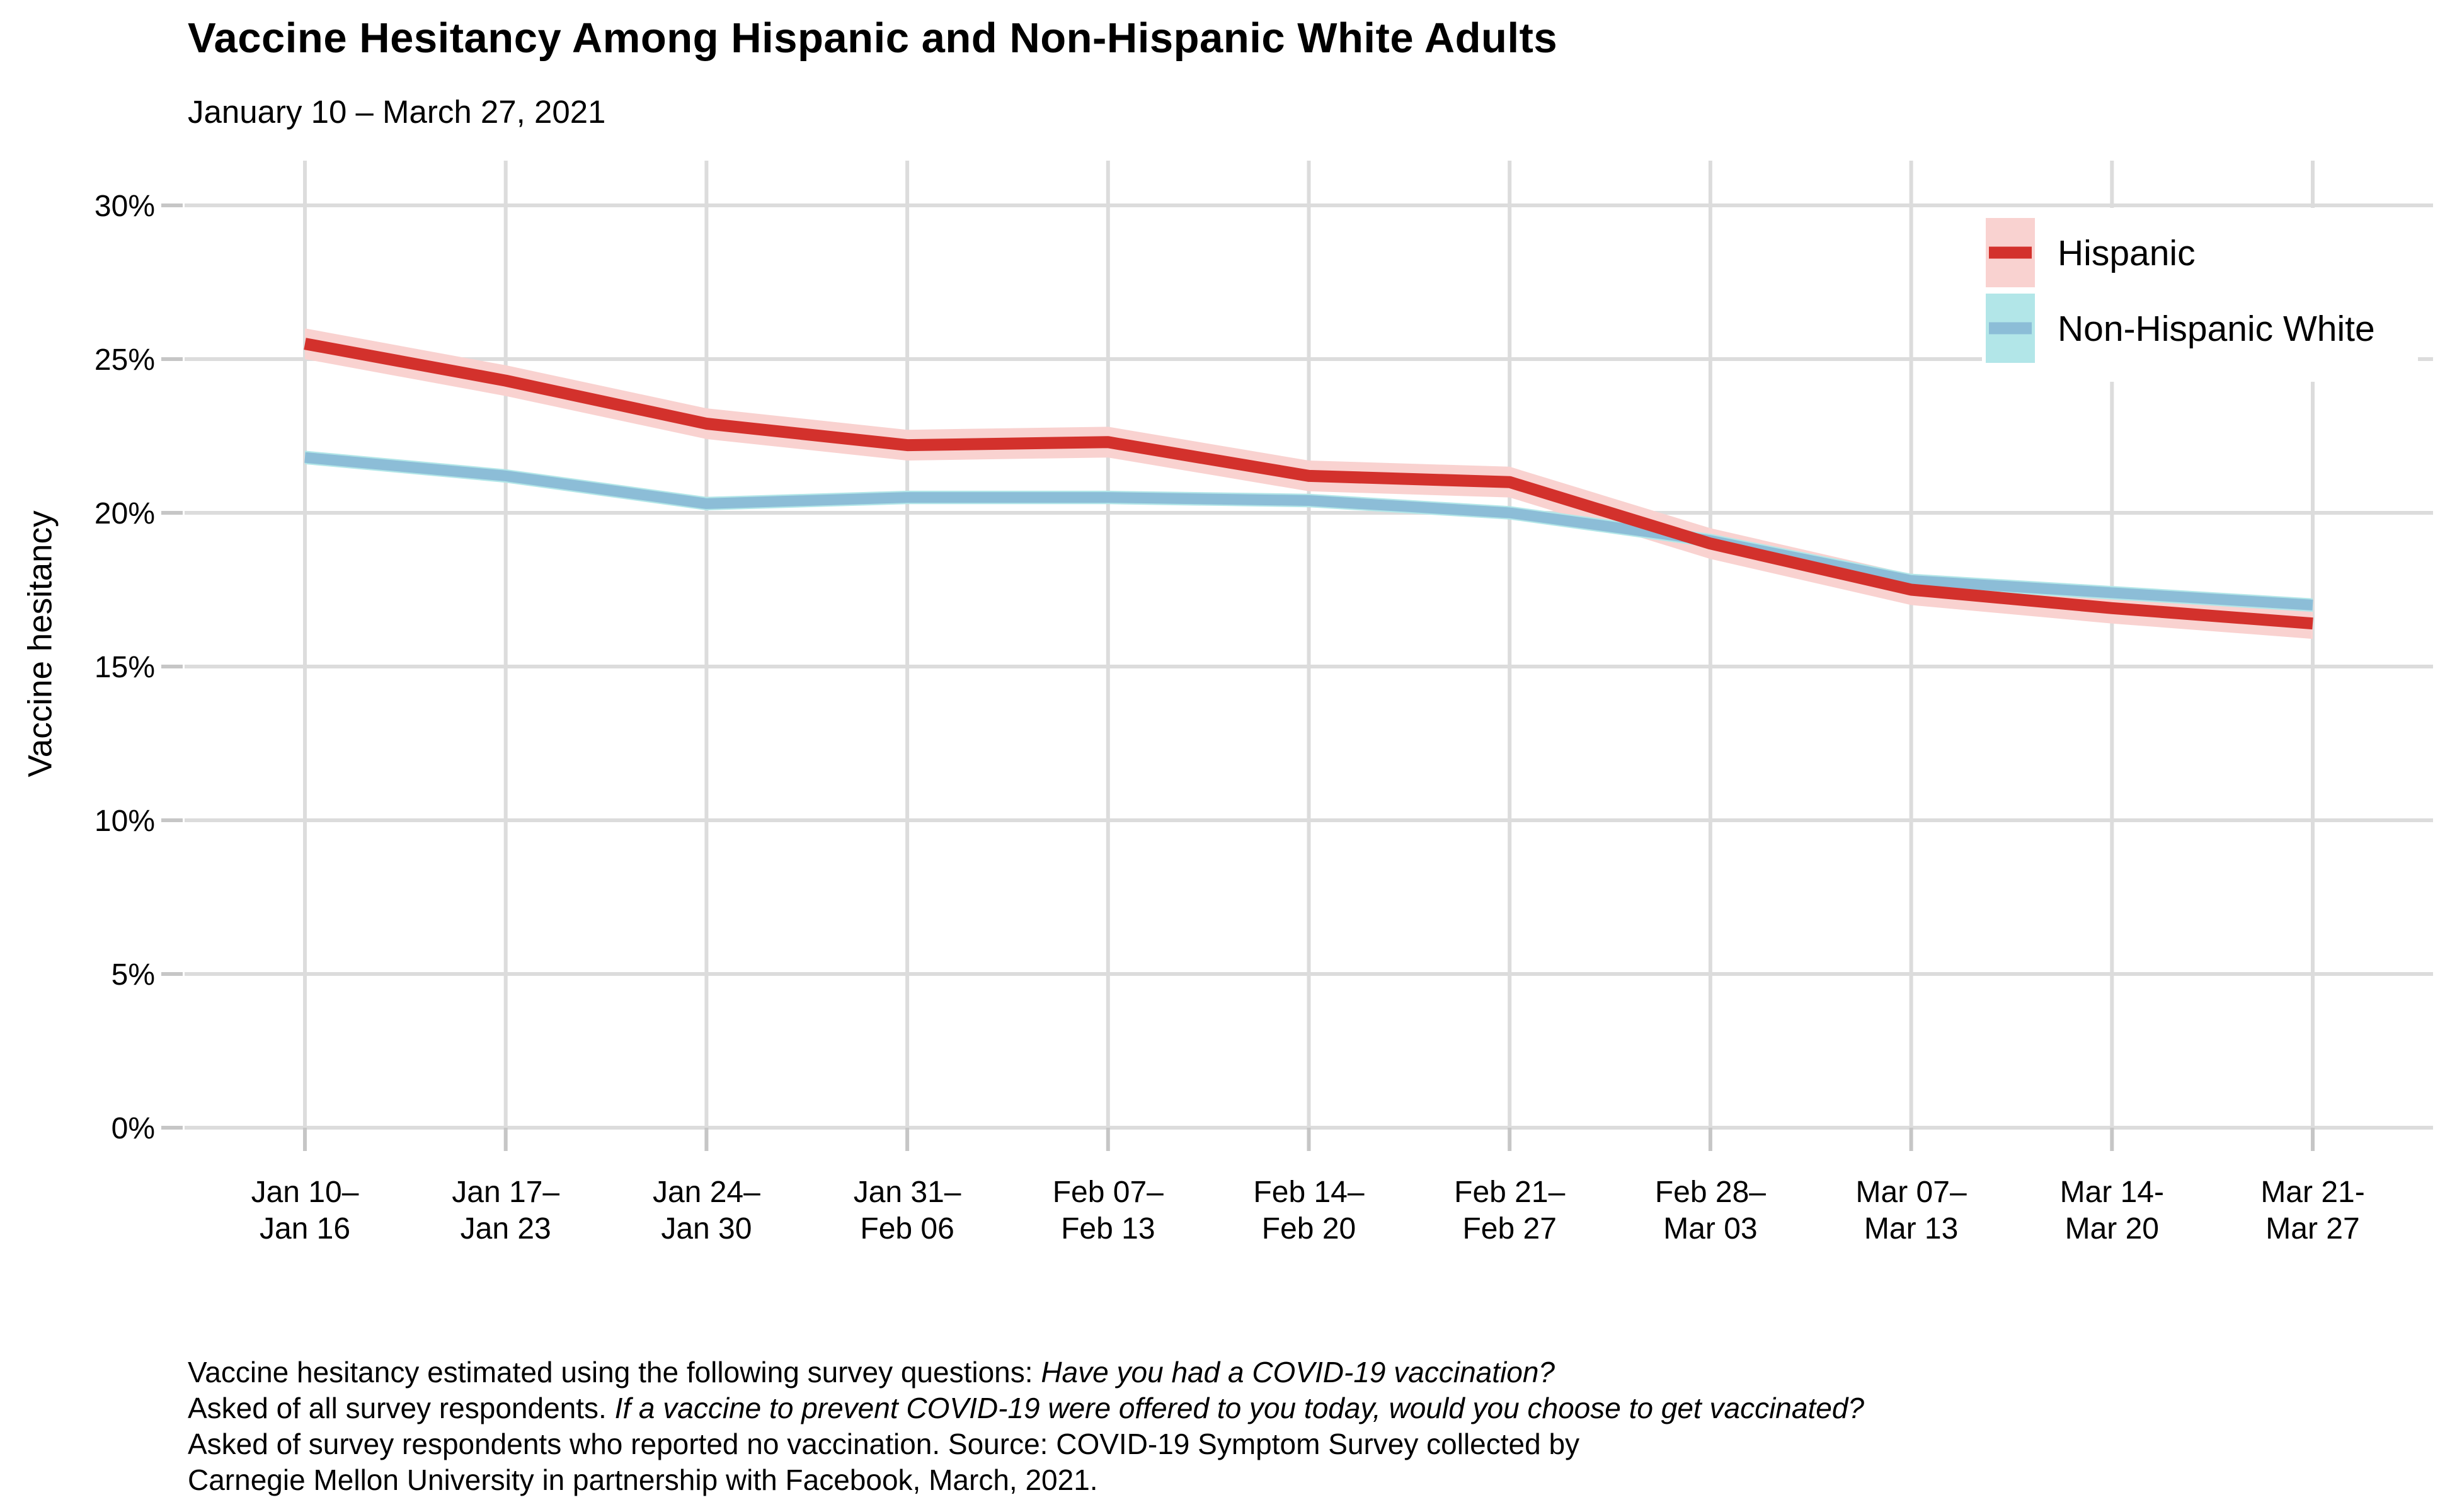  What do you see at coordinates (305, 1229) in the screenshot?
I see `x-tick-label-line2: Jan 16` at bounding box center [305, 1229].